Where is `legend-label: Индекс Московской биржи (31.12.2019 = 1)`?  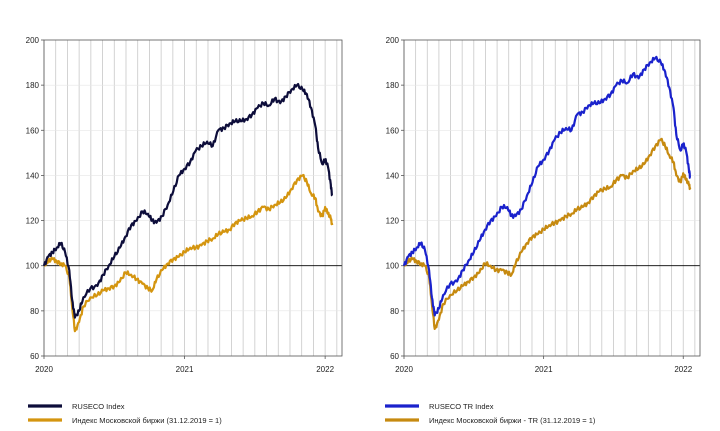
legend-label: Индекс Московской биржи (31.12.2019 = 1) is located at coordinates (147, 420).